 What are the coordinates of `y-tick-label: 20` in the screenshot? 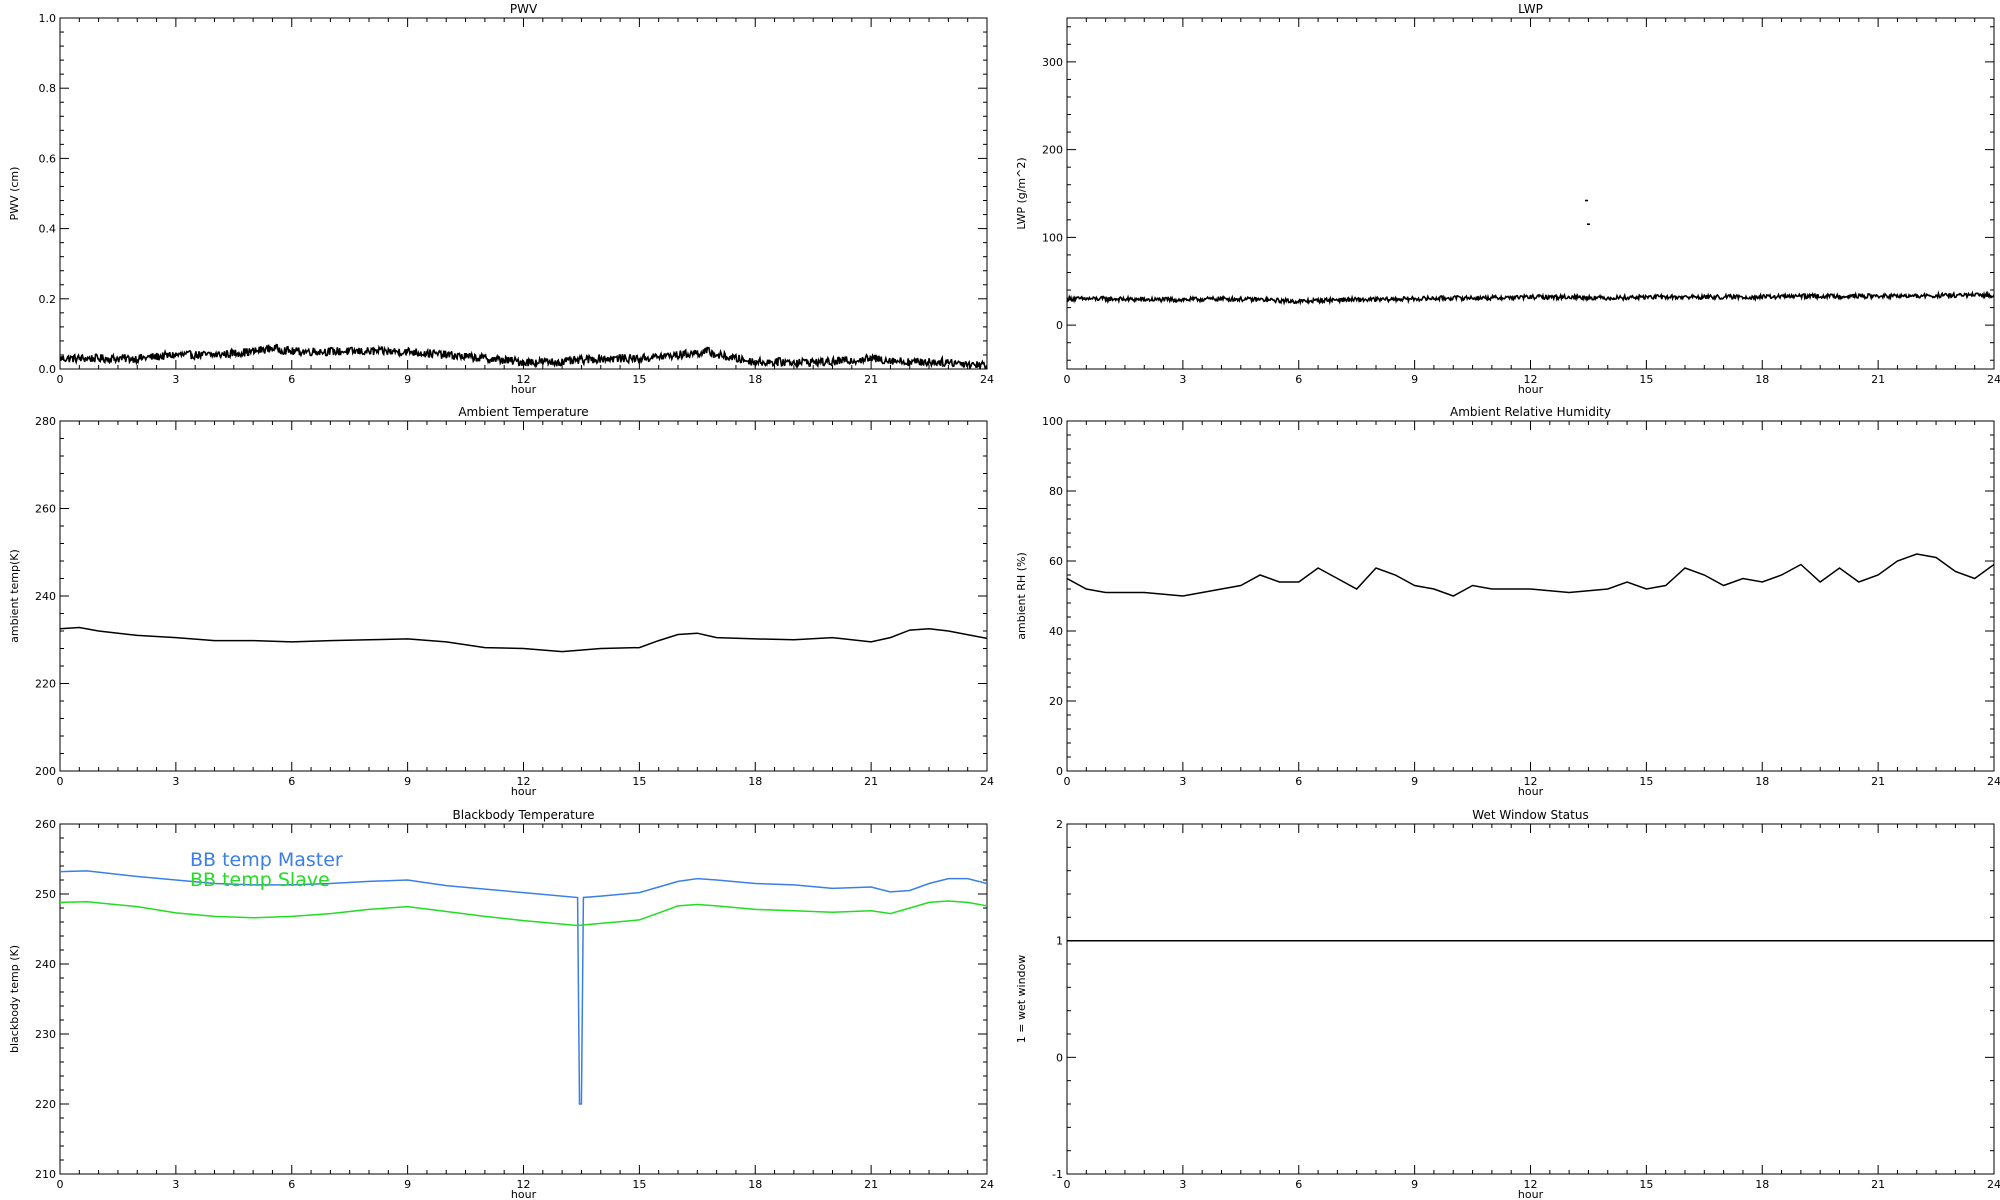 It's located at (1056, 701).